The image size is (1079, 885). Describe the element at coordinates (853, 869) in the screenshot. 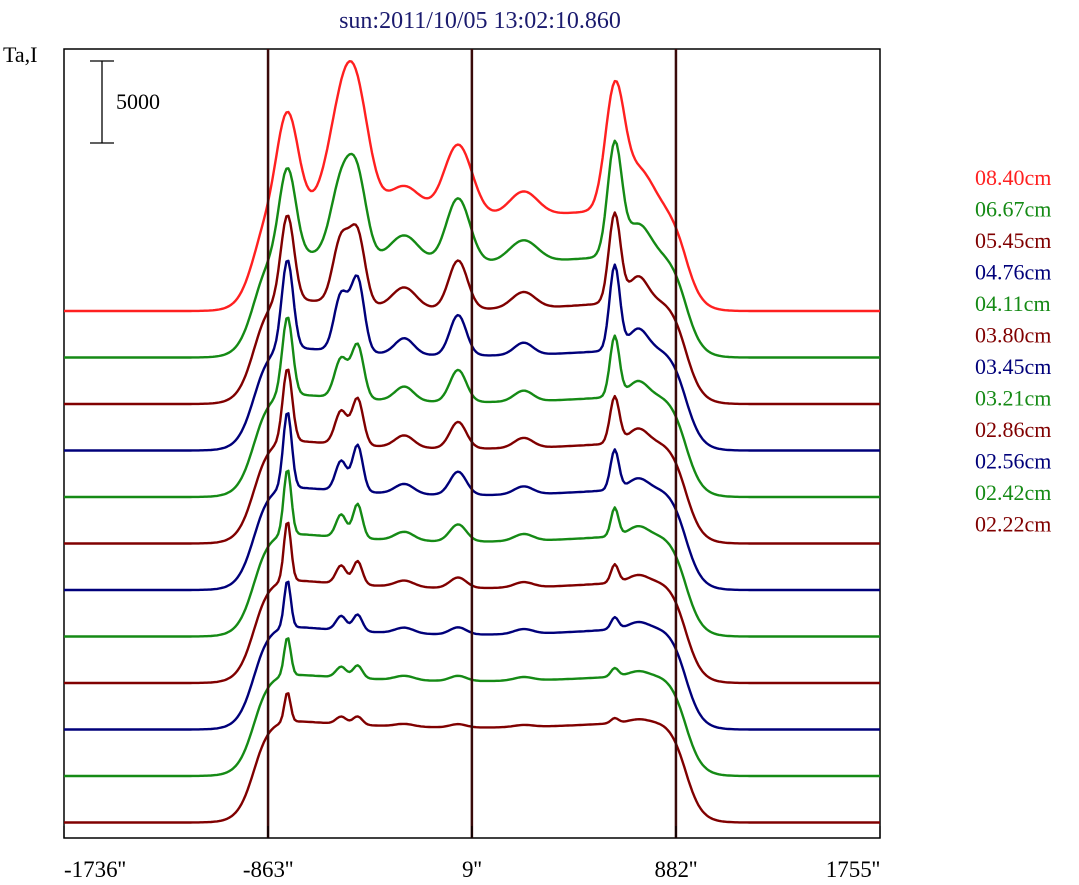

I see `x-tick-label: 1755''` at that location.